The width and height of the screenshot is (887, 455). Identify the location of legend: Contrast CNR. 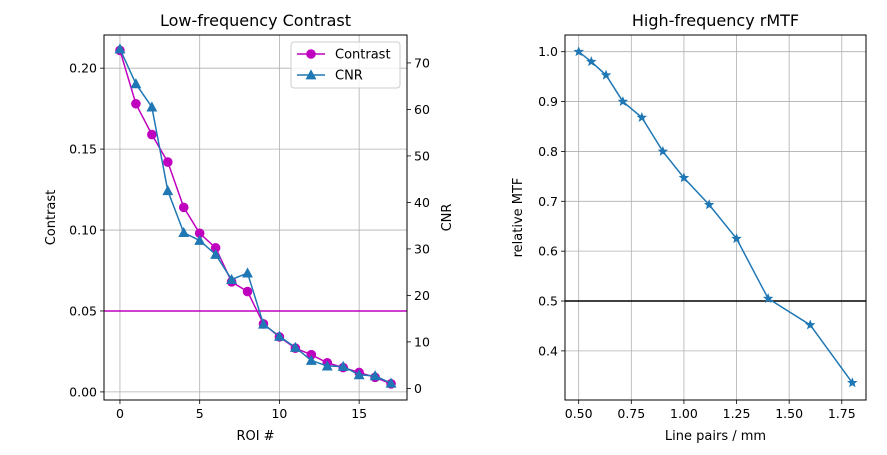
(345, 65).